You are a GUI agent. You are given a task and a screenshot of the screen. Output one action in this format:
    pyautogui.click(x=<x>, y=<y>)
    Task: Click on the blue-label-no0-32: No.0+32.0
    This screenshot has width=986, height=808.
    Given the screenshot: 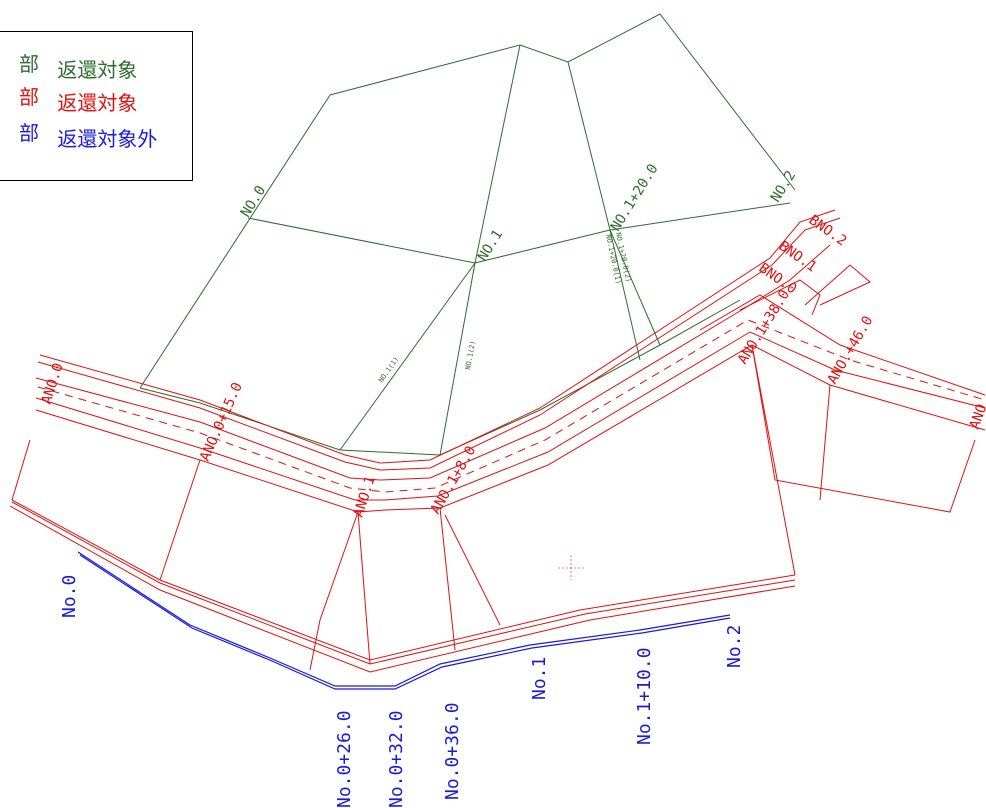 What is the action you would take?
    pyautogui.click(x=396, y=759)
    